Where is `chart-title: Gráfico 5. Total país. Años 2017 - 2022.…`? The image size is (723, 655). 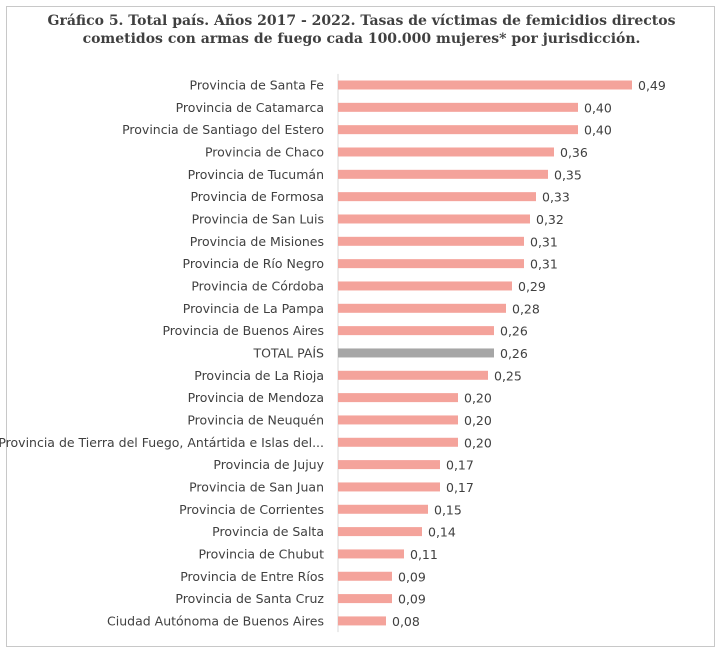
chart-title: Gráfico 5. Total país. Años 2017 - 2022.… is located at coordinates (361, 30).